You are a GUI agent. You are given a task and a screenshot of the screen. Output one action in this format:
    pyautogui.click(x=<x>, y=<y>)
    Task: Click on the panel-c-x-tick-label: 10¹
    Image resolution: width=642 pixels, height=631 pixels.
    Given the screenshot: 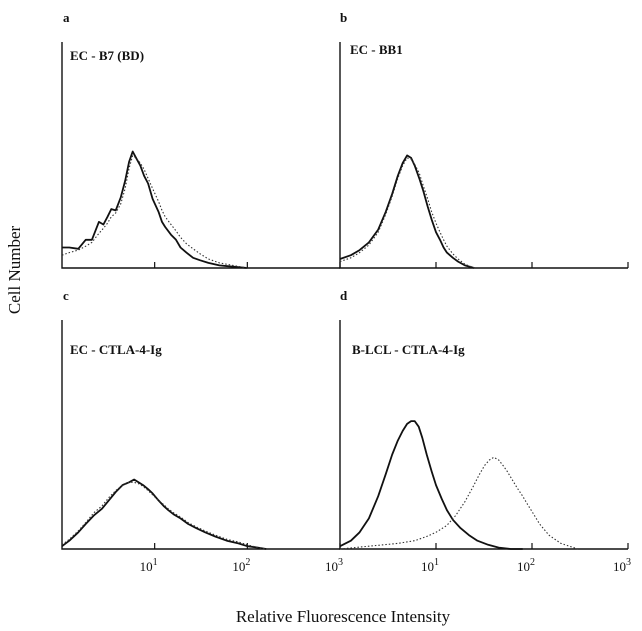 What is the action you would take?
    pyautogui.click(x=149, y=565)
    